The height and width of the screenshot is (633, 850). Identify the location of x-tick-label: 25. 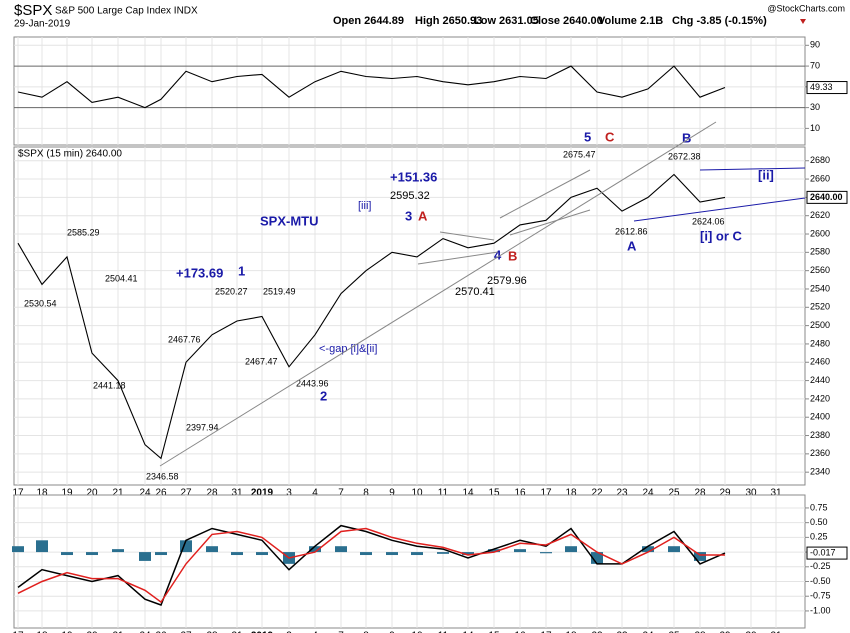
(674, 493).